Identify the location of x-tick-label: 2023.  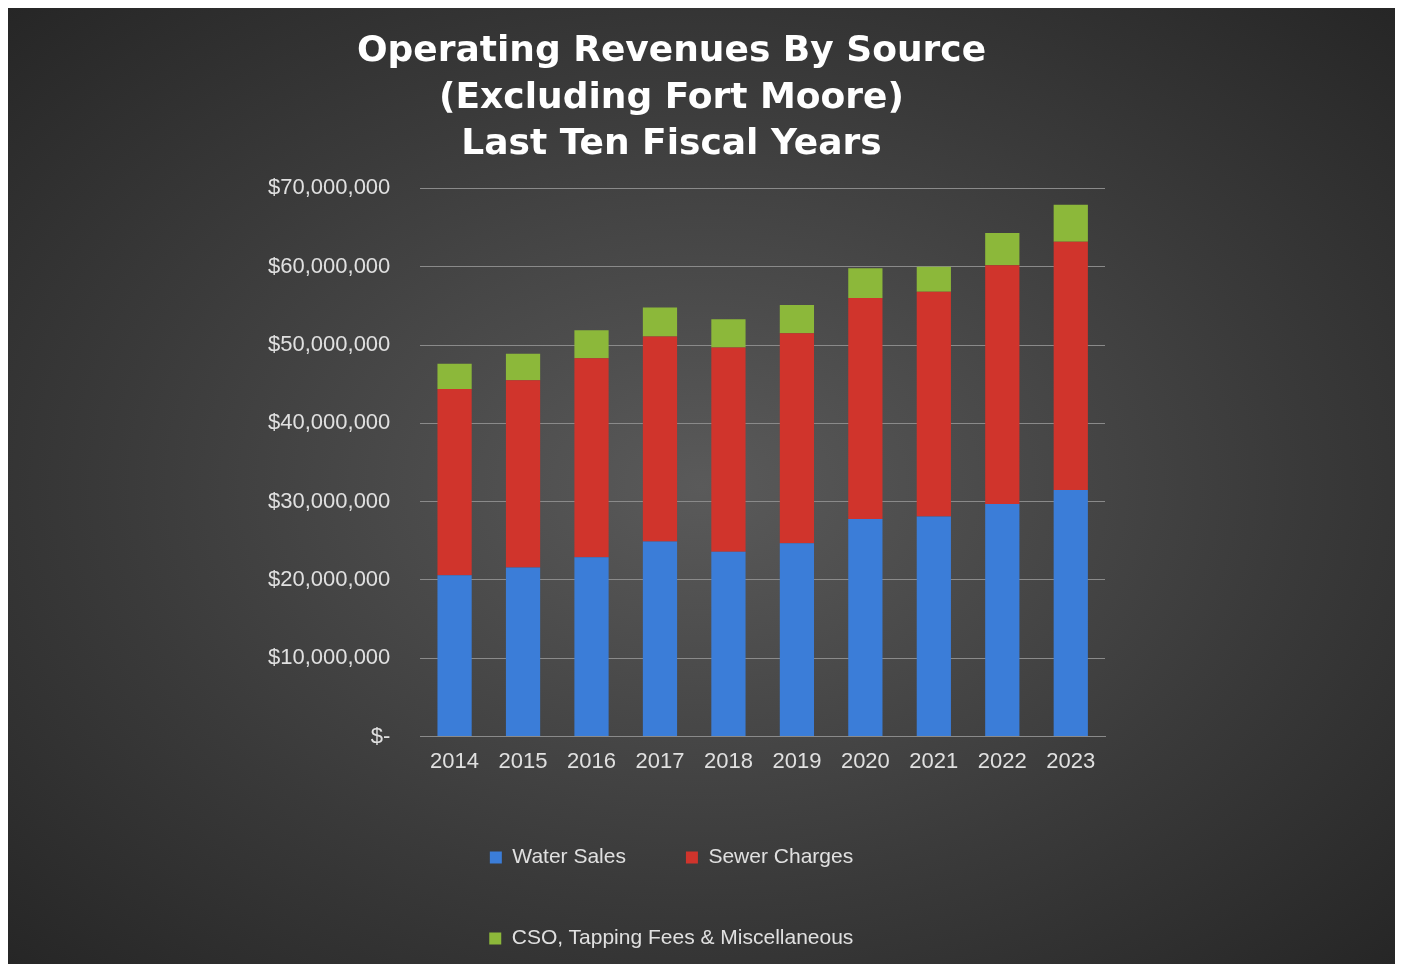
(1071, 760).